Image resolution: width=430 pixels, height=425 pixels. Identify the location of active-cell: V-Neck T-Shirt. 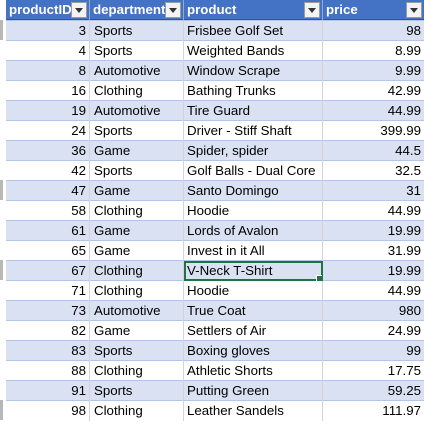
(253, 271).